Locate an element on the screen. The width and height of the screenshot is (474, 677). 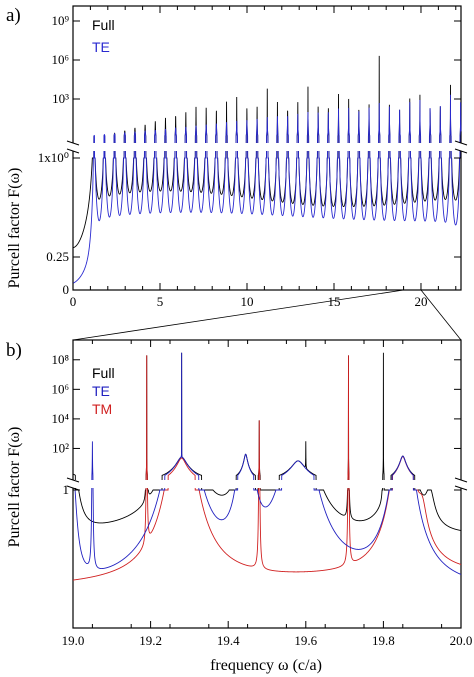
y-tick-label-a-low: 0.25 is located at coordinates (57, 256).